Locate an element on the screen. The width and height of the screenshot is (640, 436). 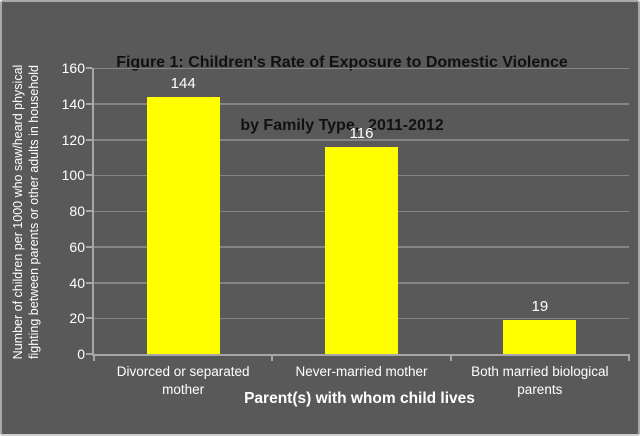
x-axis-title: Parent(s) with whom child lives is located at coordinates (359, 398).